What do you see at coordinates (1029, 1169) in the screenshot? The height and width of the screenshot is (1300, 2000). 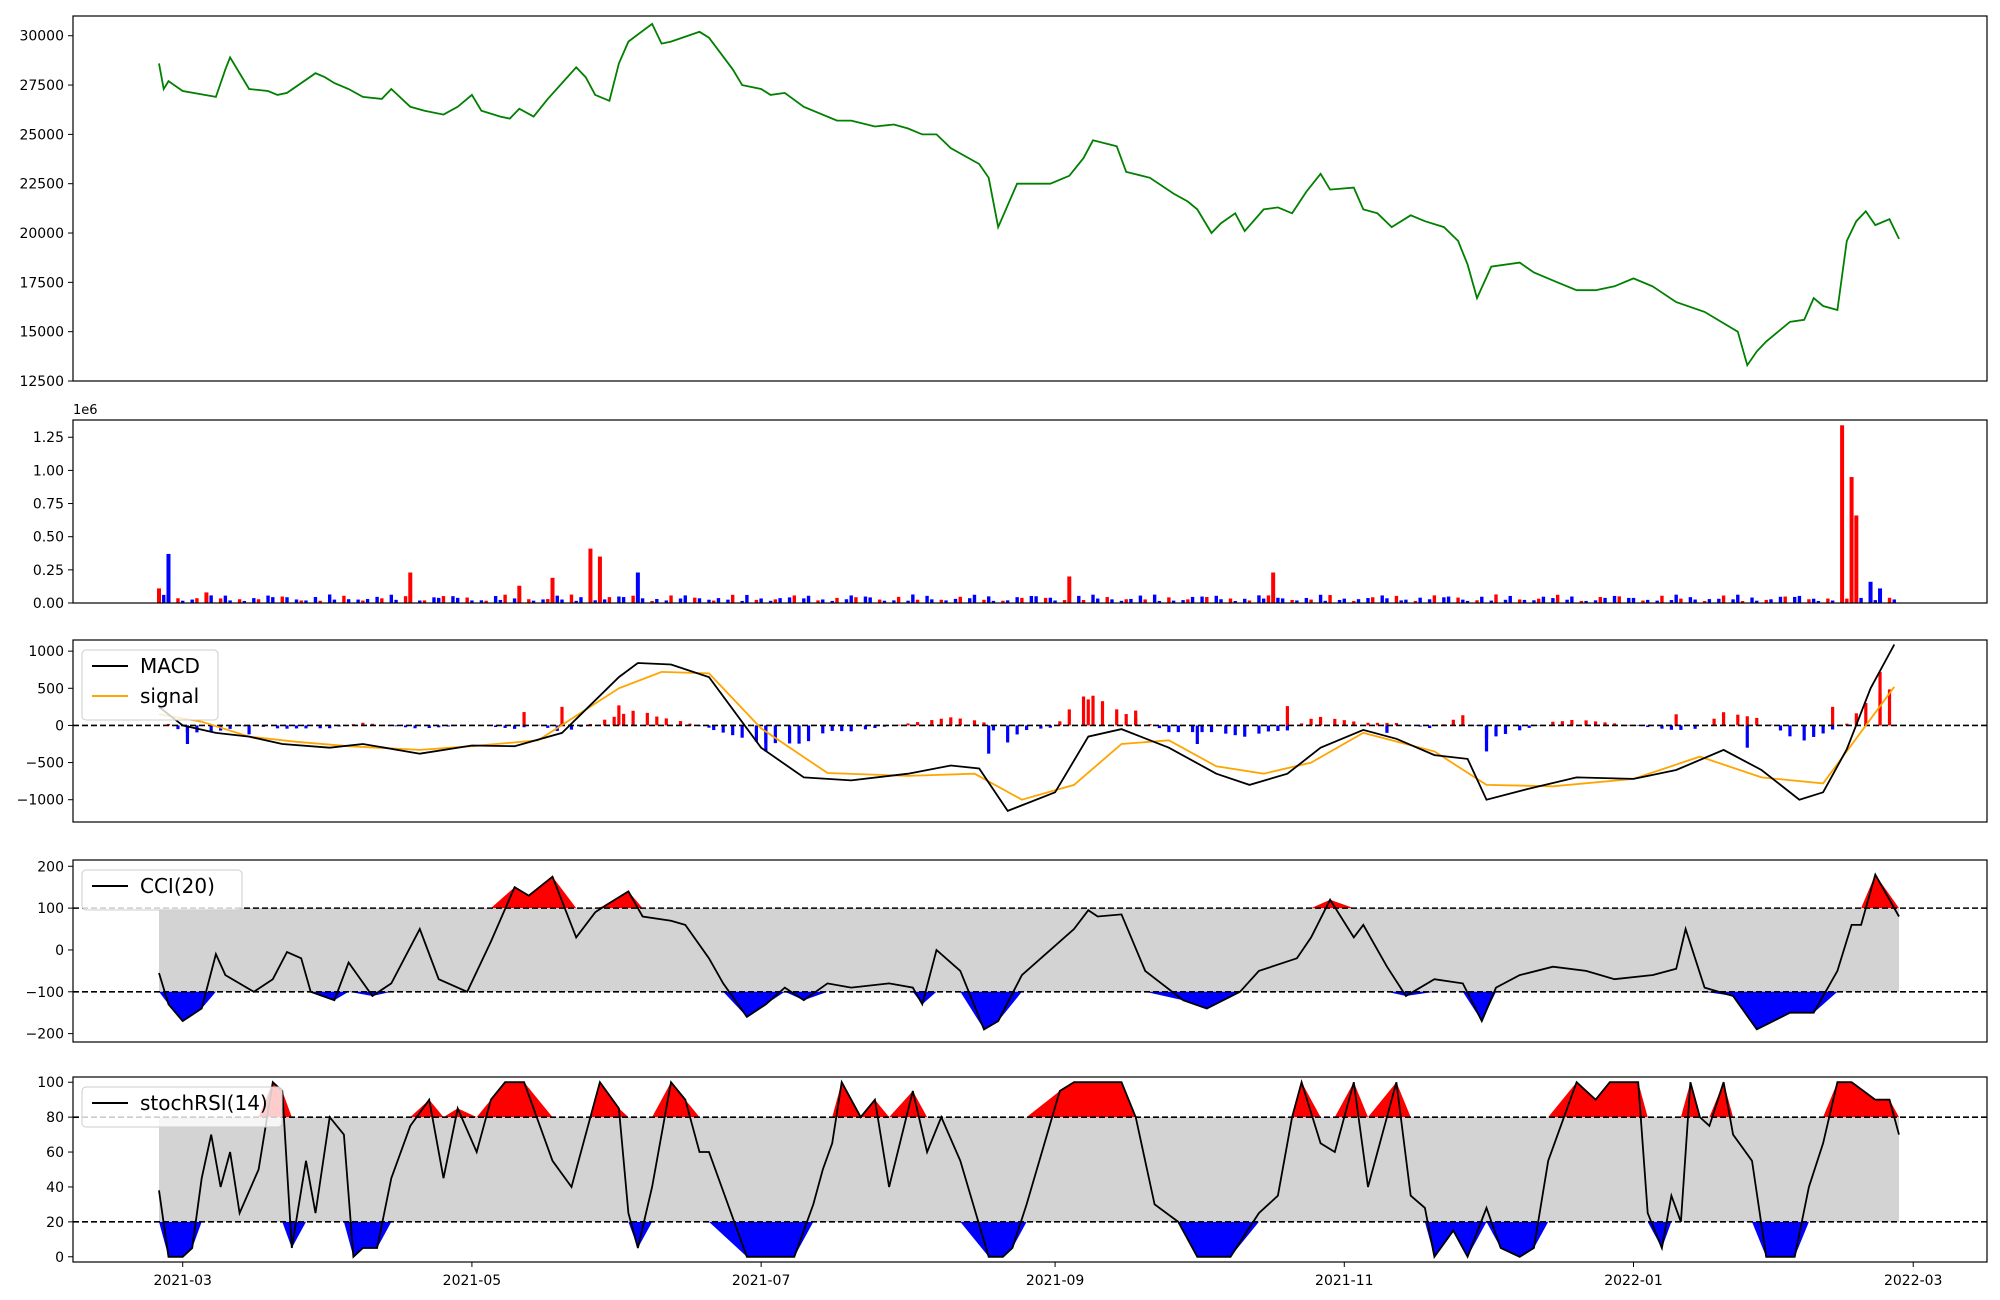 I see `neutral-band` at bounding box center [1029, 1169].